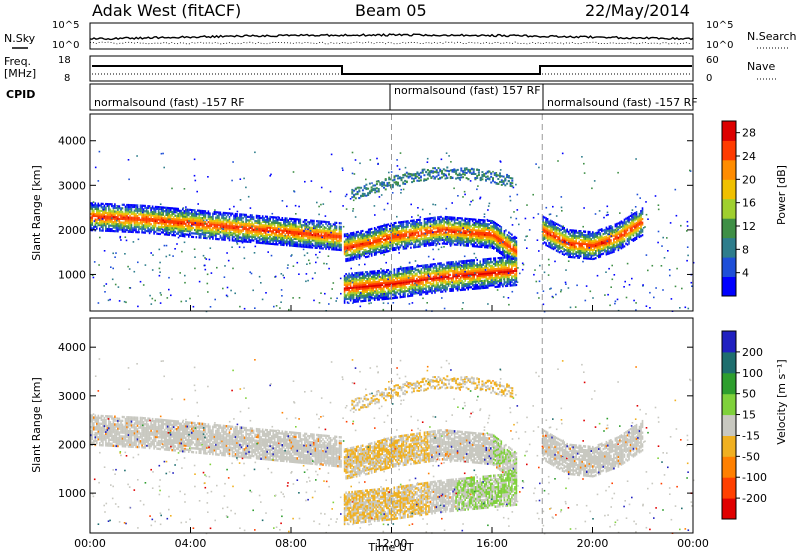 The image size is (800, 554). I want to click on nave-tick-bottom: 0, so click(709, 78).